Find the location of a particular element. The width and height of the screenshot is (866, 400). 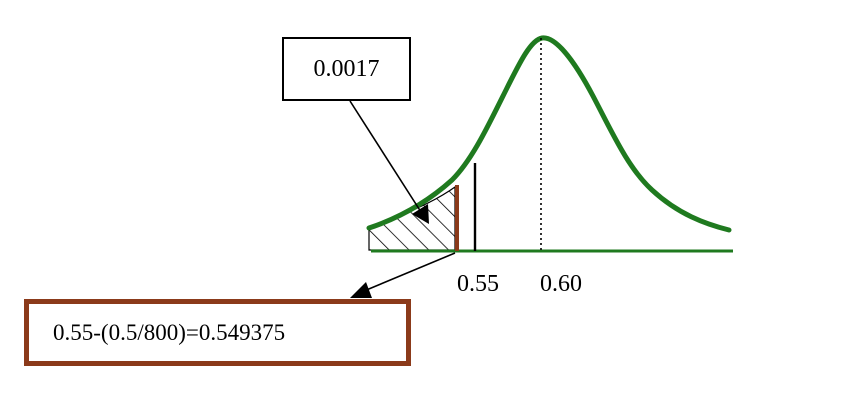

tick-label-055: 0.55 is located at coordinates (478, 284).